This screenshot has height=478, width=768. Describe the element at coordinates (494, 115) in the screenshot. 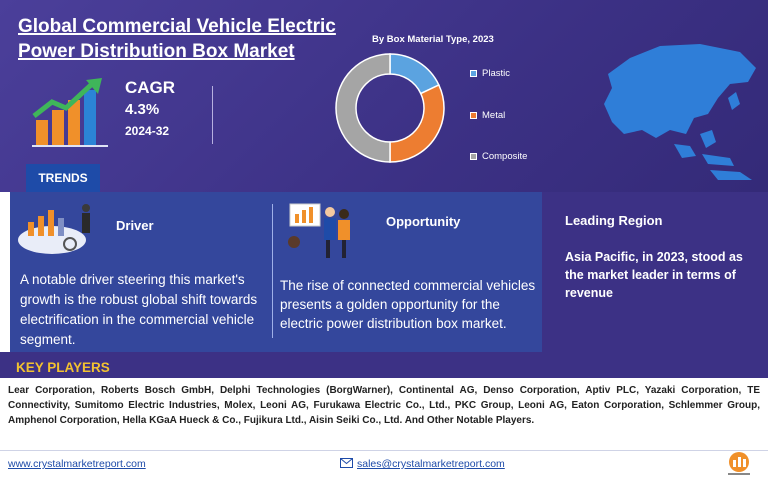

I see `legend-label: Metal` at that location.